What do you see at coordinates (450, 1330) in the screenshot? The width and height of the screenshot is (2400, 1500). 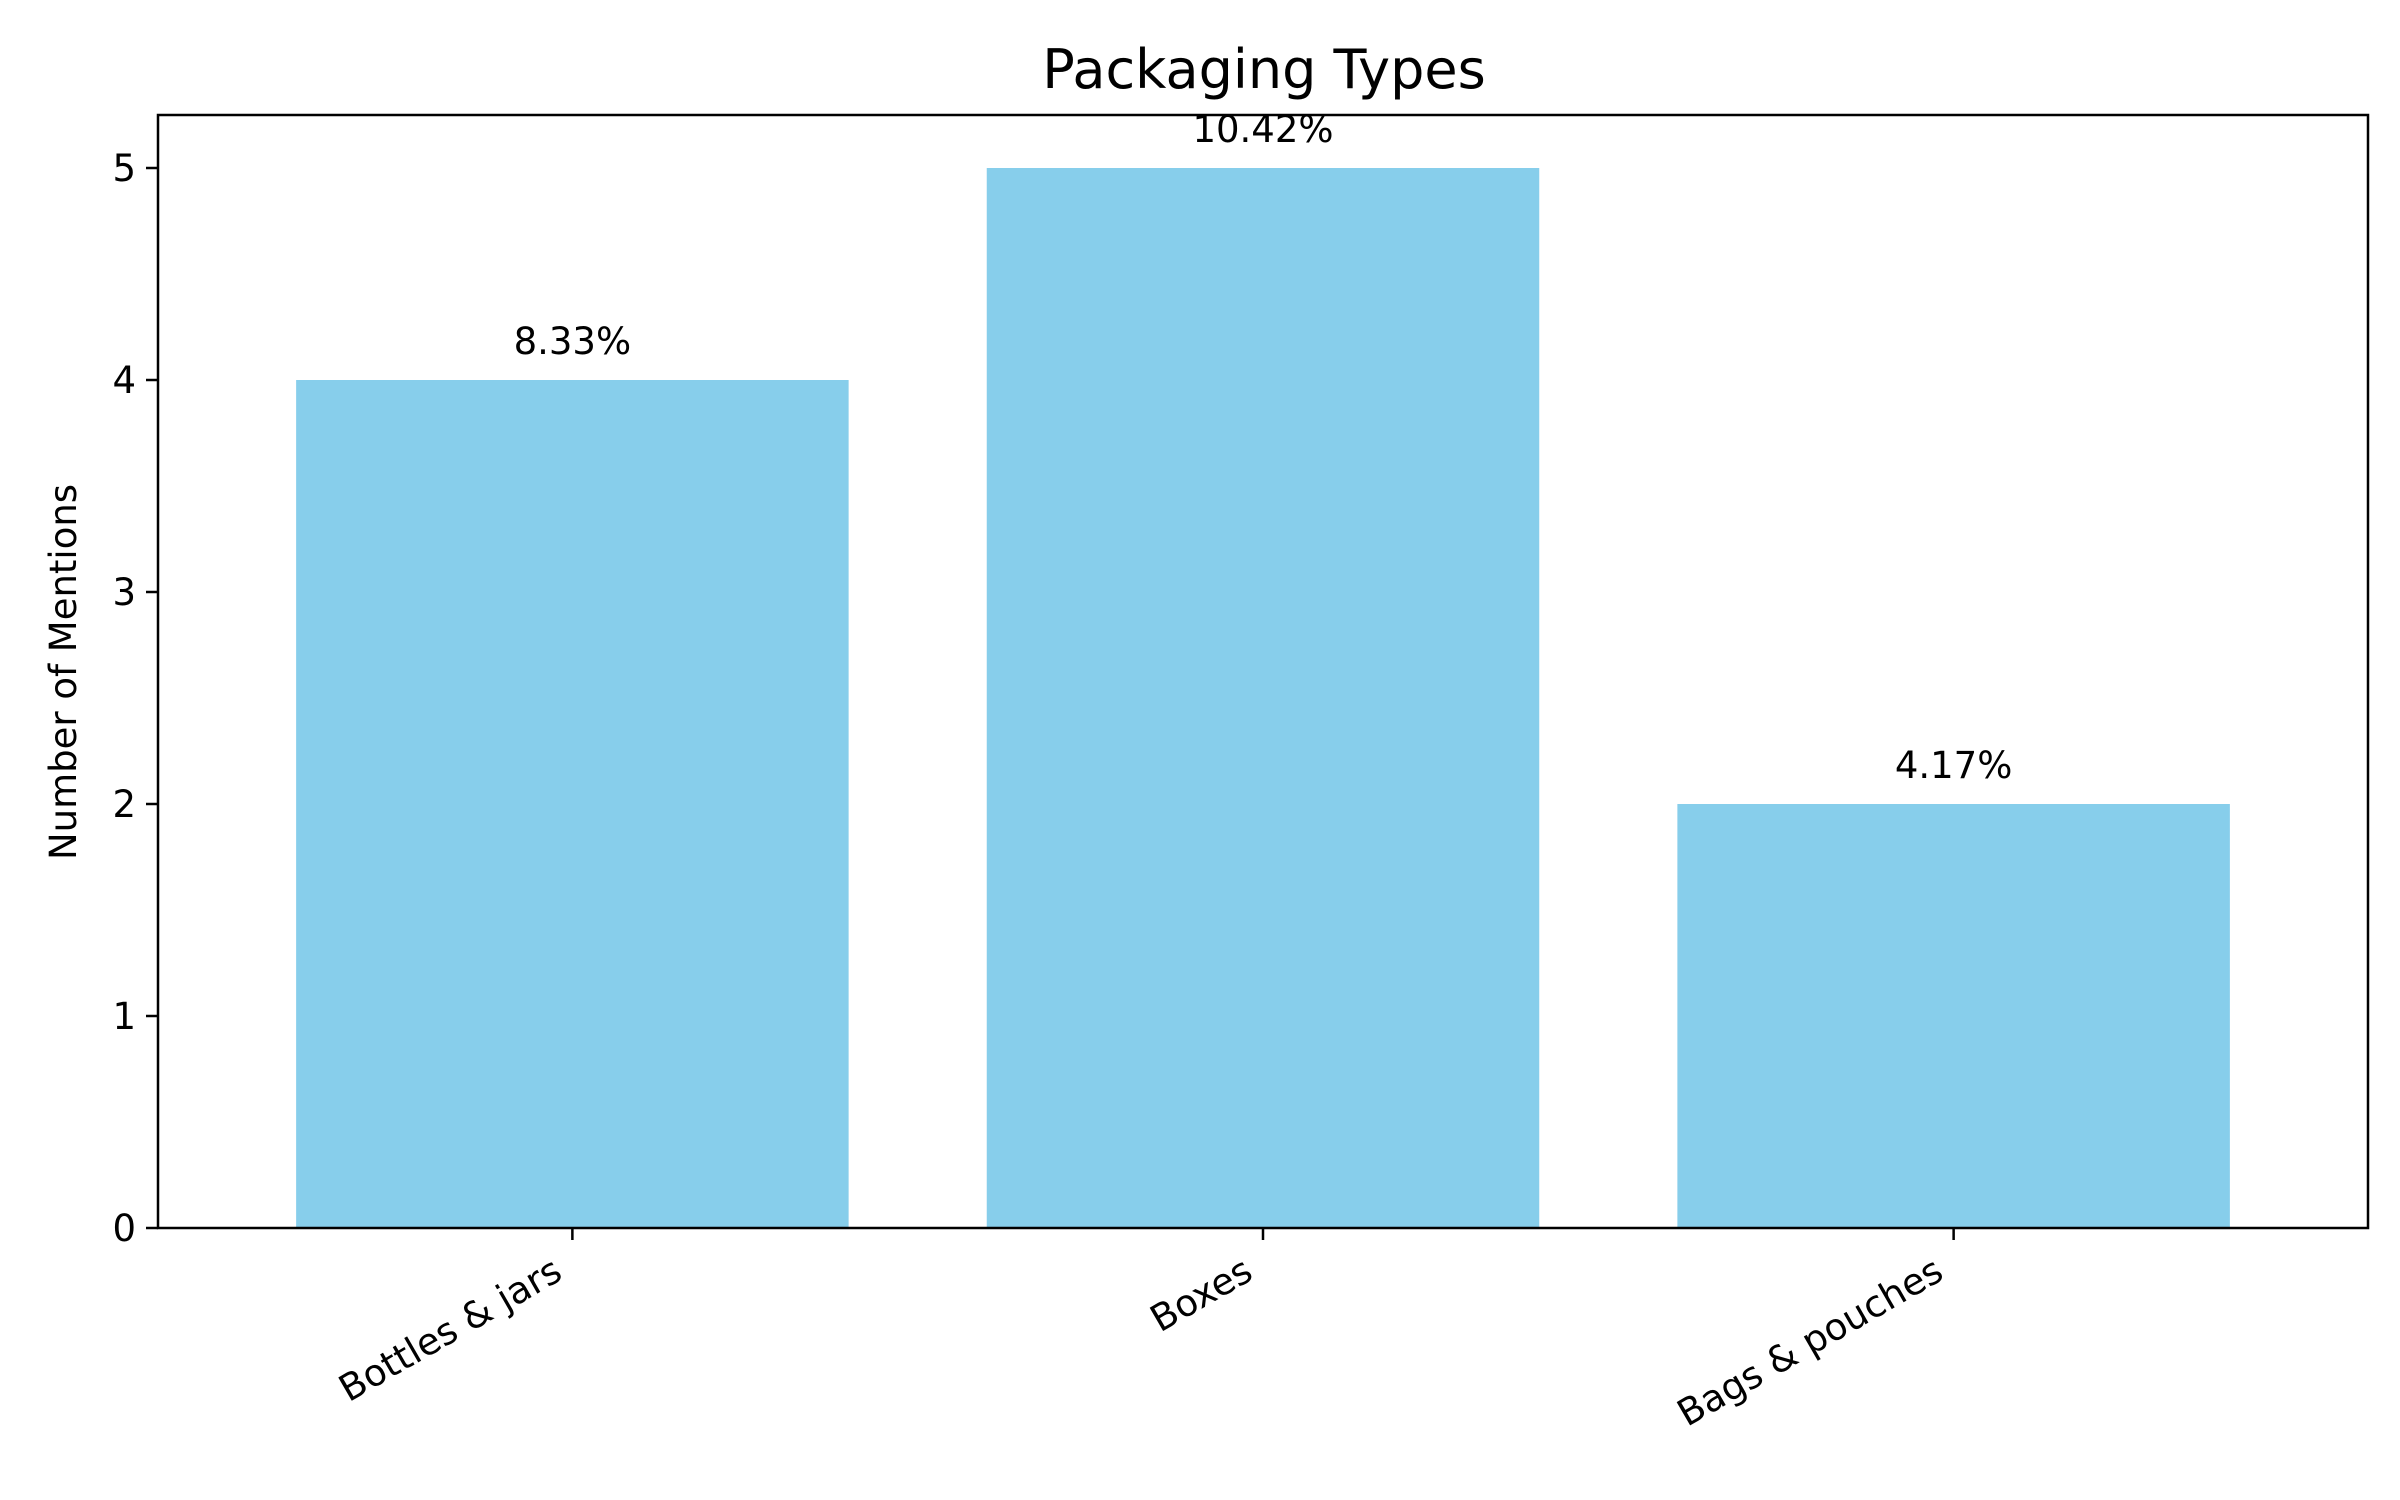 I see `x-tick-label-0: Bottles & jars` at bounding box center [450, 1330].